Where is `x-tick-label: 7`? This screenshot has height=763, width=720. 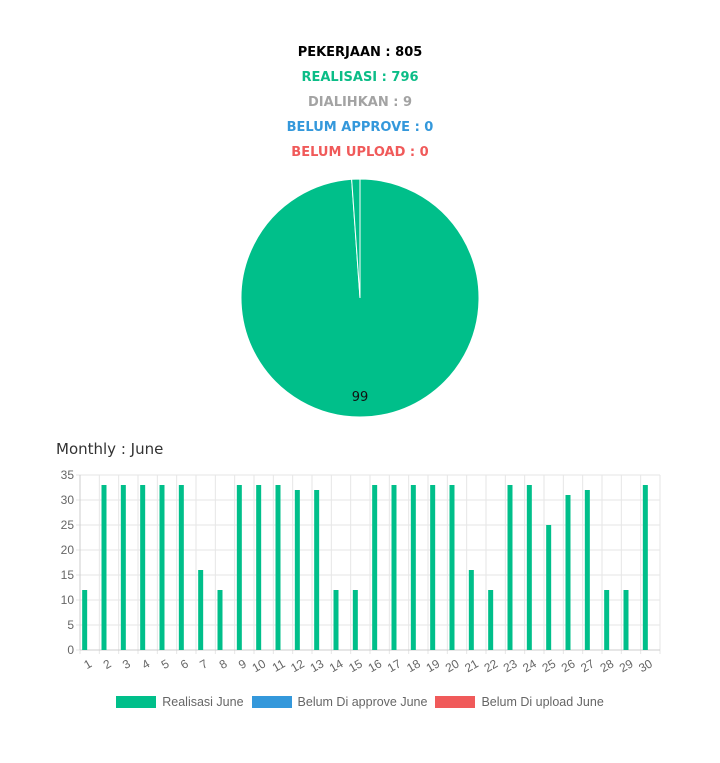
x-tick-label: 7 is located at coordinates (203, 664).